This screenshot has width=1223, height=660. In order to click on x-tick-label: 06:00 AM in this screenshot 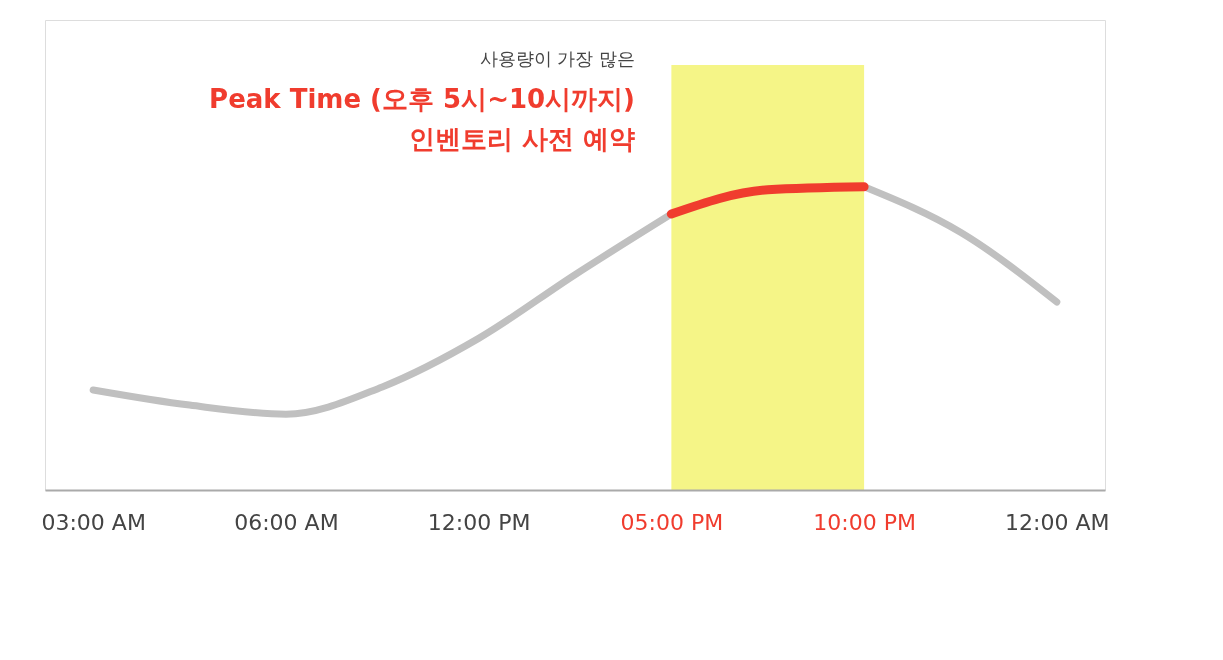, I will do `click(286, 522)`.